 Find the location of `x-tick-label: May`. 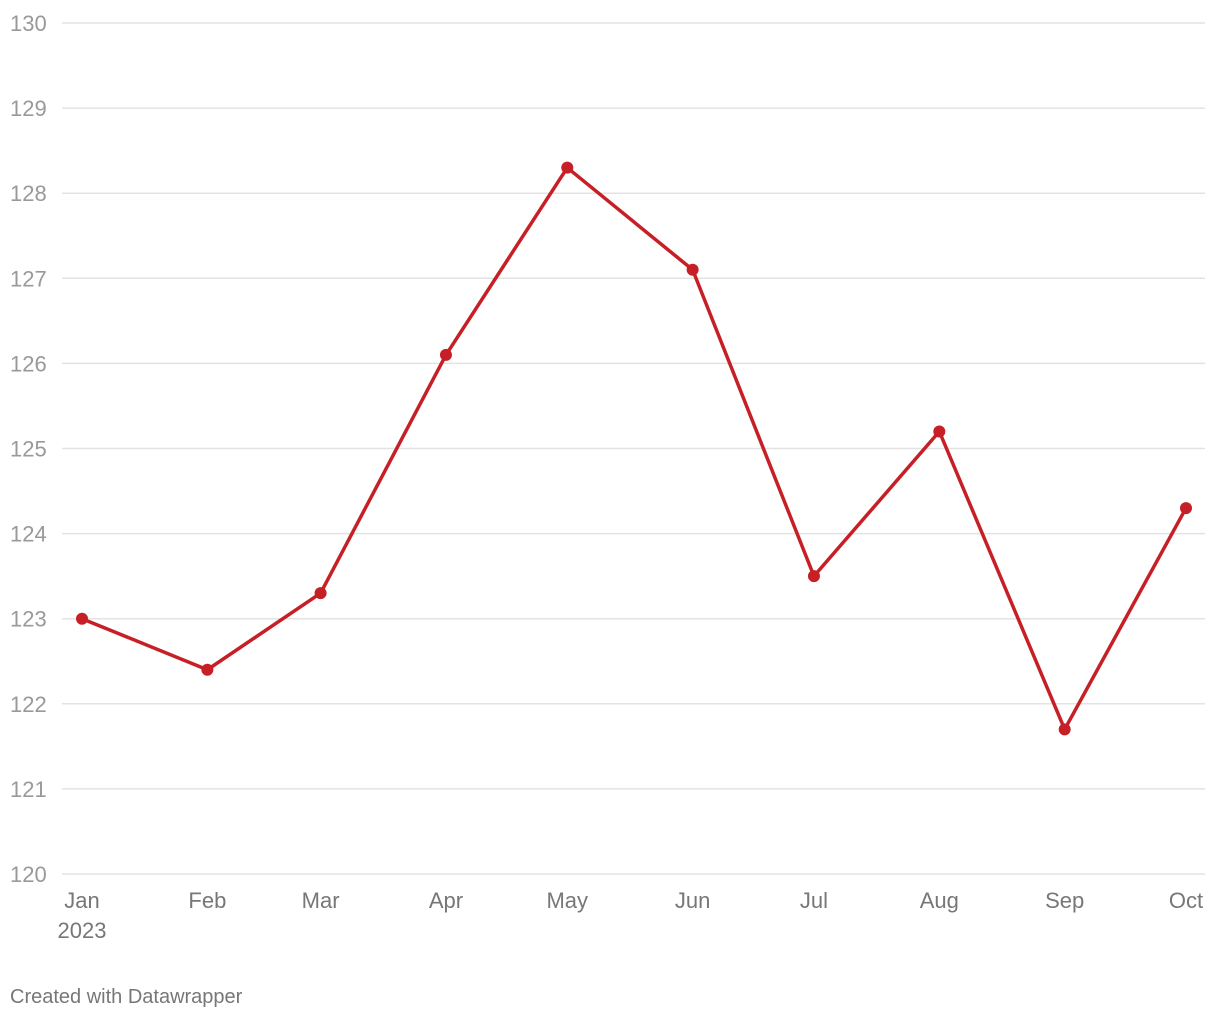

x-tick-label: May is located at coordinates (567, 900).